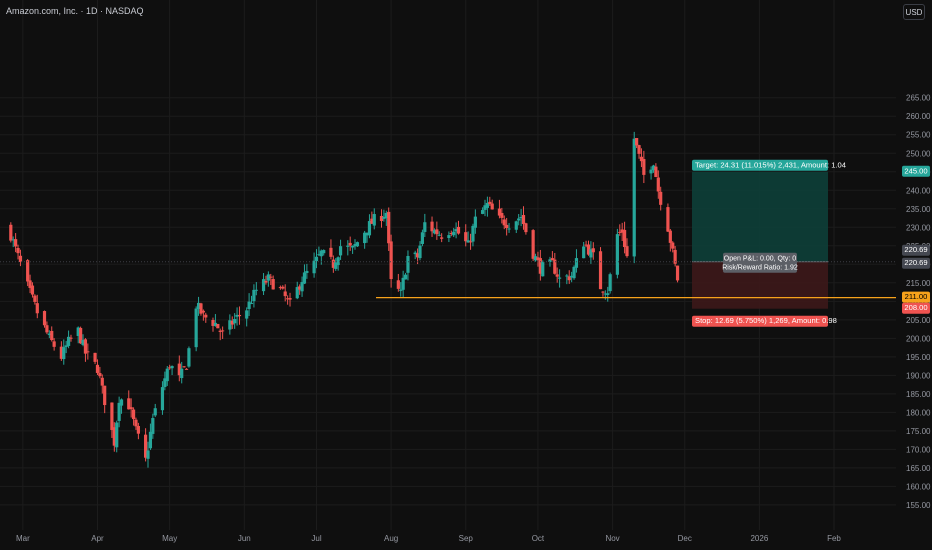 Image resolution: width=932 pixels, height=550 pixels. What do you see at coordinates (918, 227) in the screenshot?
I see `price-tick-label: 230.00` at bounding box center [918, 227].